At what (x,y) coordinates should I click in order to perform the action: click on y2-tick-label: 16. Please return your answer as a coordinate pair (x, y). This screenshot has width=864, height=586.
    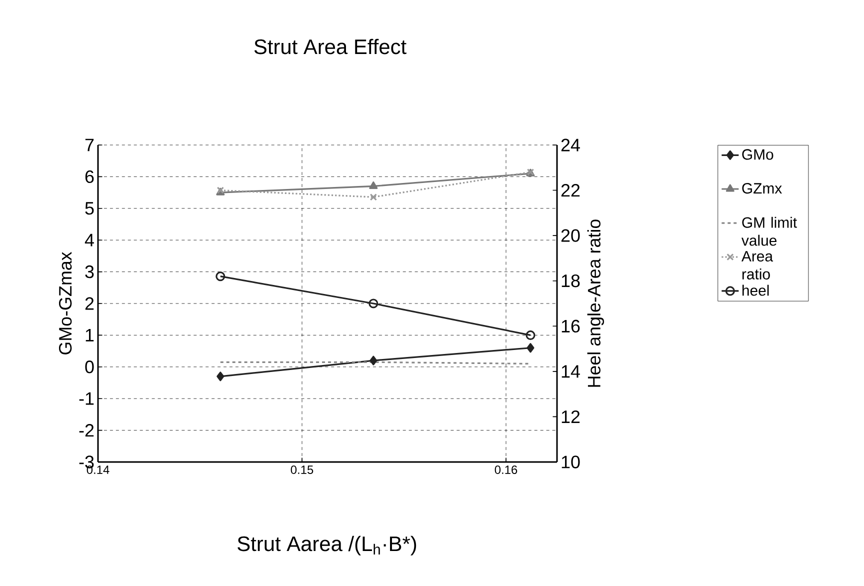
    Looking at the image, I should click on (571, 326).